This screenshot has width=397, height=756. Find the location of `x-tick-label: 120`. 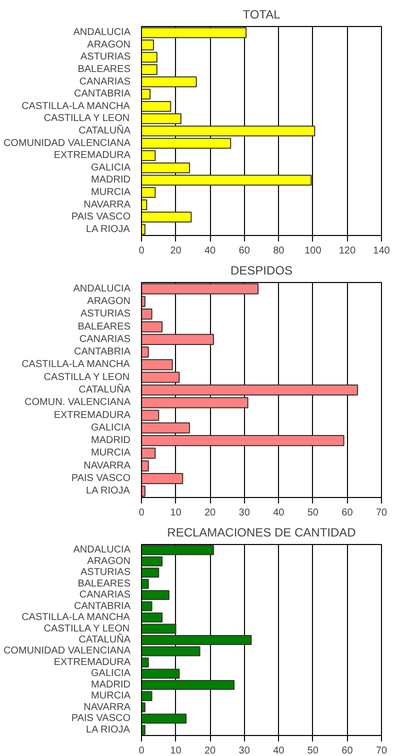

x-tick-label: 120 is located at coordinates (347, 251).